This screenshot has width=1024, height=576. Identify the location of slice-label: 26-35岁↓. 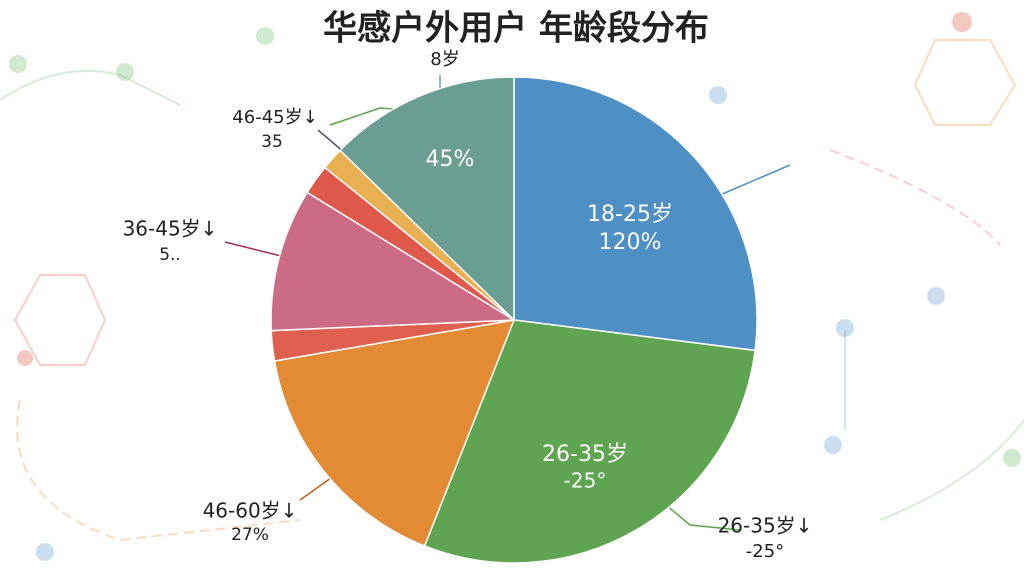
(765, 526).